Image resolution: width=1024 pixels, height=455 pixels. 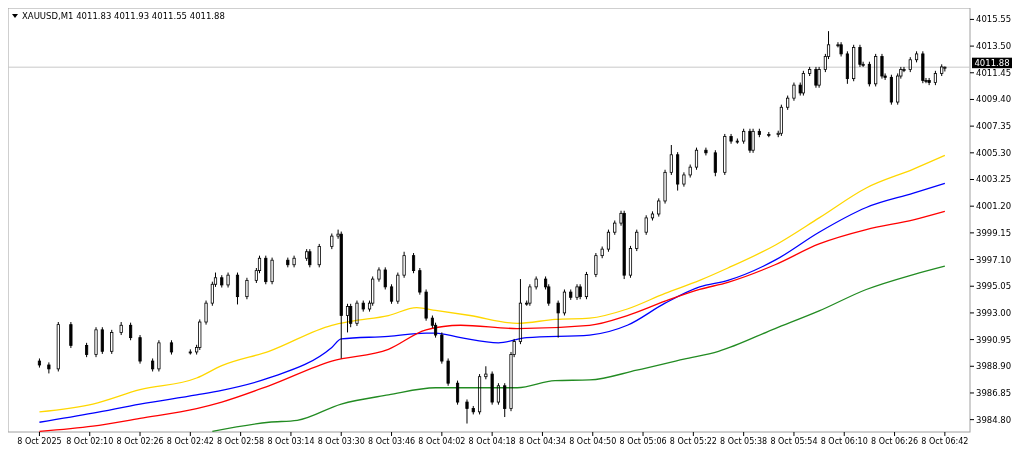 I want to click on x-tick-label: 8 Oct 03:46, so click(x=392, y=441).